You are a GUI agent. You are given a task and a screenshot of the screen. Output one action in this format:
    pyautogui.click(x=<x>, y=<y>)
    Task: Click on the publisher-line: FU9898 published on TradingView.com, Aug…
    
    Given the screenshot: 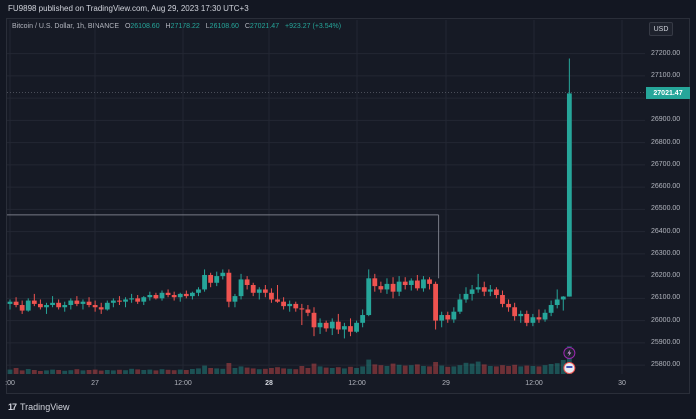 What is the action you would take?
    pyautogui.click(x=128, y=8)
    